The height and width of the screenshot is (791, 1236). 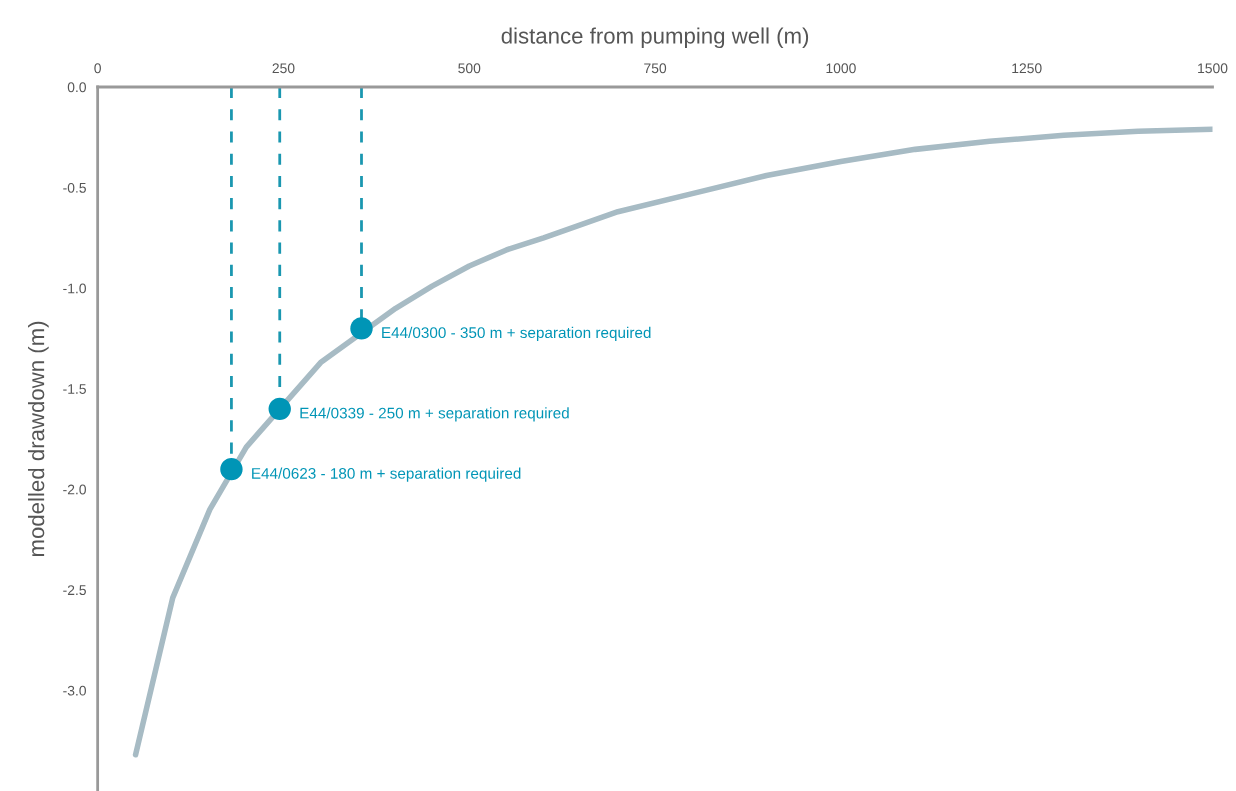 I want to click on x-tick-label: 250, so click(x=283, y=68).